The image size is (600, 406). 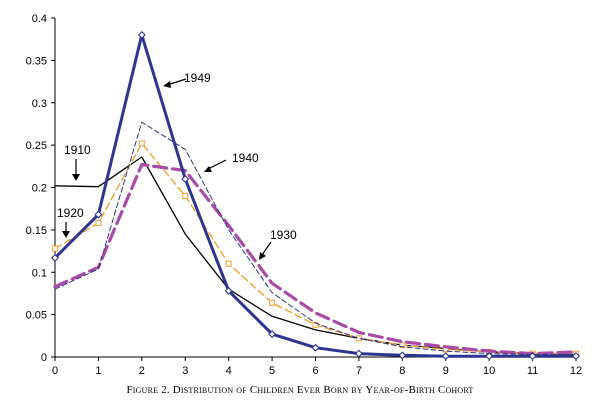 What do you see at coordinates (272, 371) in the screenshot?
I see `x-tick-label: 5` at bounding box center [272, 371].